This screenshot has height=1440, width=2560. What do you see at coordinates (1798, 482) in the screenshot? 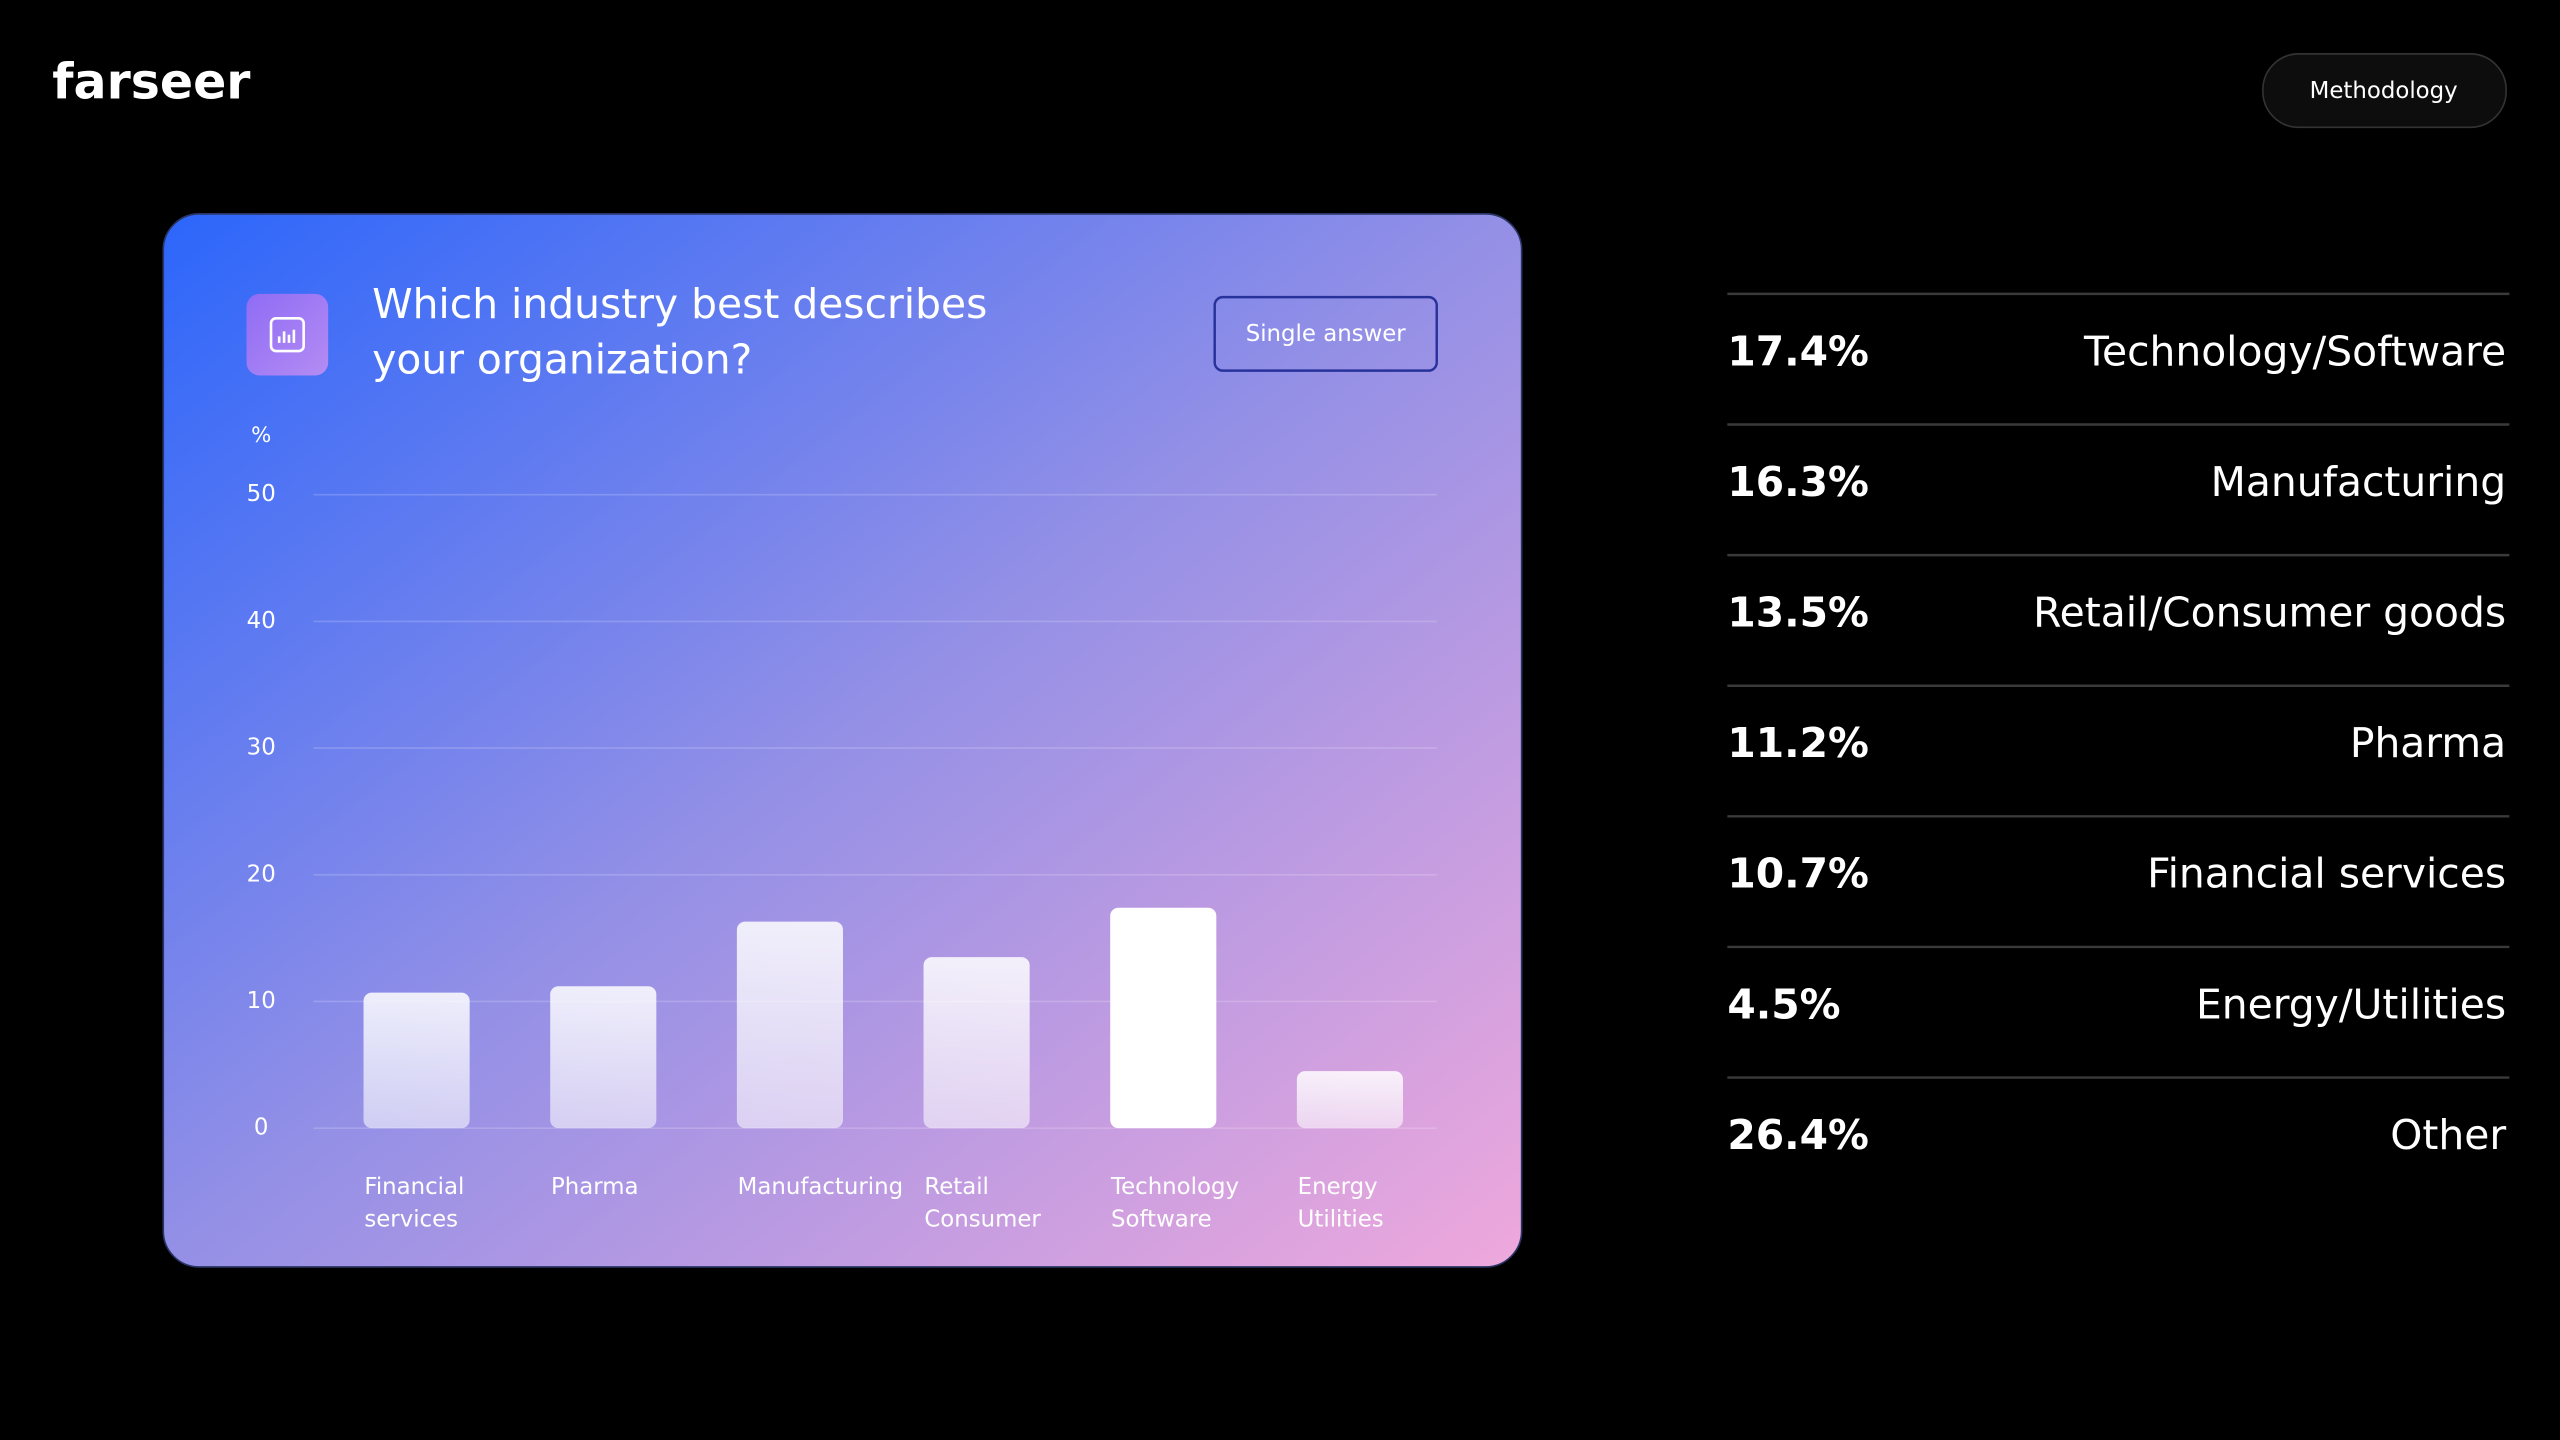
I see `row-percent: 16.3%` at bounding box center [1798, 482].